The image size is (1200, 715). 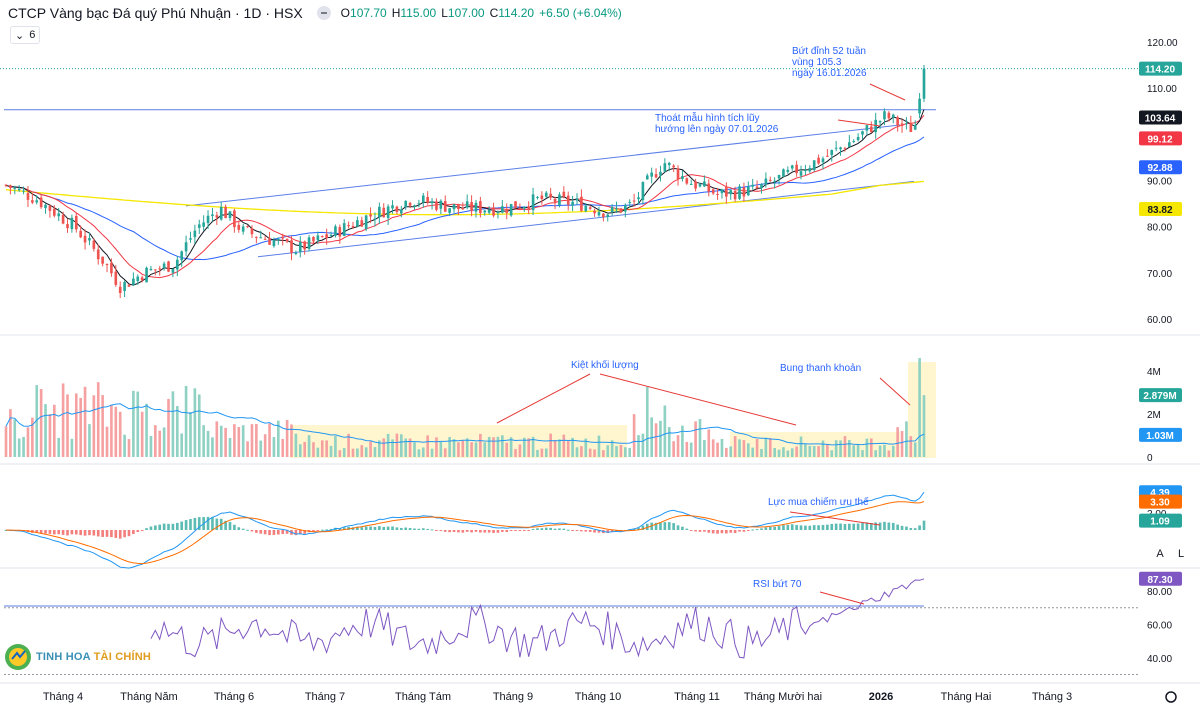 I want to click on minus-icon, so click(x=323, y=13).